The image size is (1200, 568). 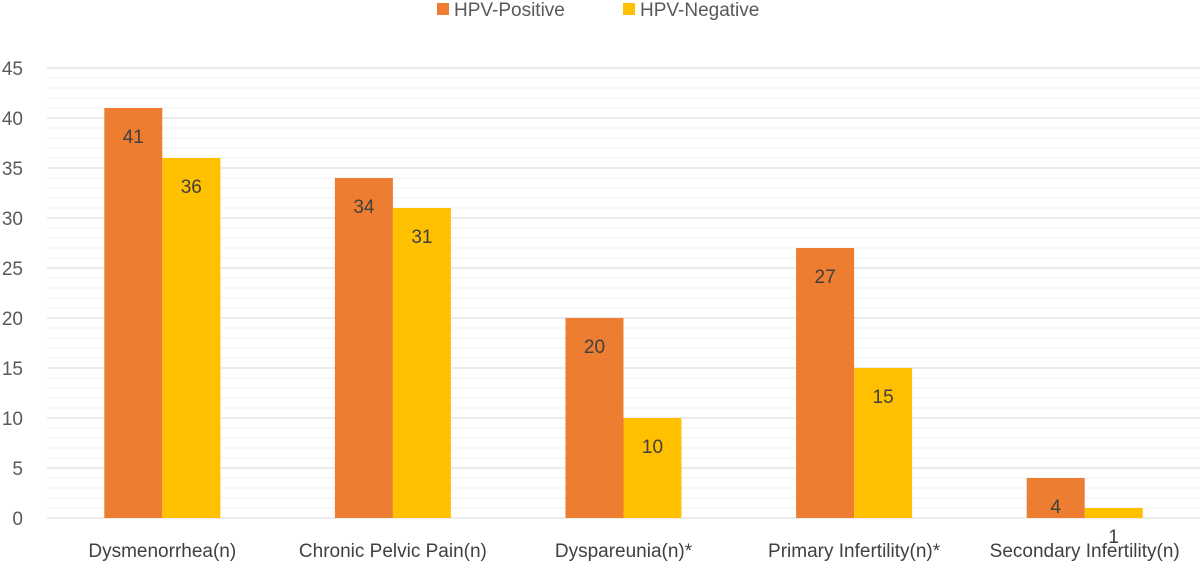 What do you see at coordinates (624, 551) in the screenshot?
I see `x-tick-label: Dyspareunia(n)*` at bounding box center [624, 551].